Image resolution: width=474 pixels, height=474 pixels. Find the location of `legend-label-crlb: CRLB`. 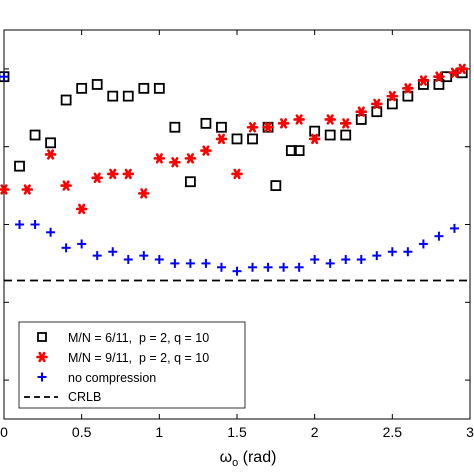

legend-label-crlb: CRLB is located at coordinates (84, 397).